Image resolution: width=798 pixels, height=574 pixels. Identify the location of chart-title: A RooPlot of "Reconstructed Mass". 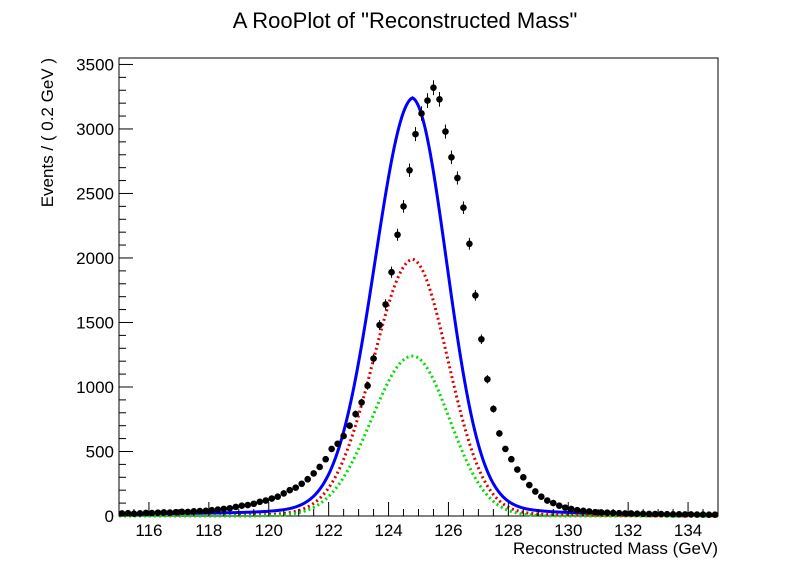
(405, 20).